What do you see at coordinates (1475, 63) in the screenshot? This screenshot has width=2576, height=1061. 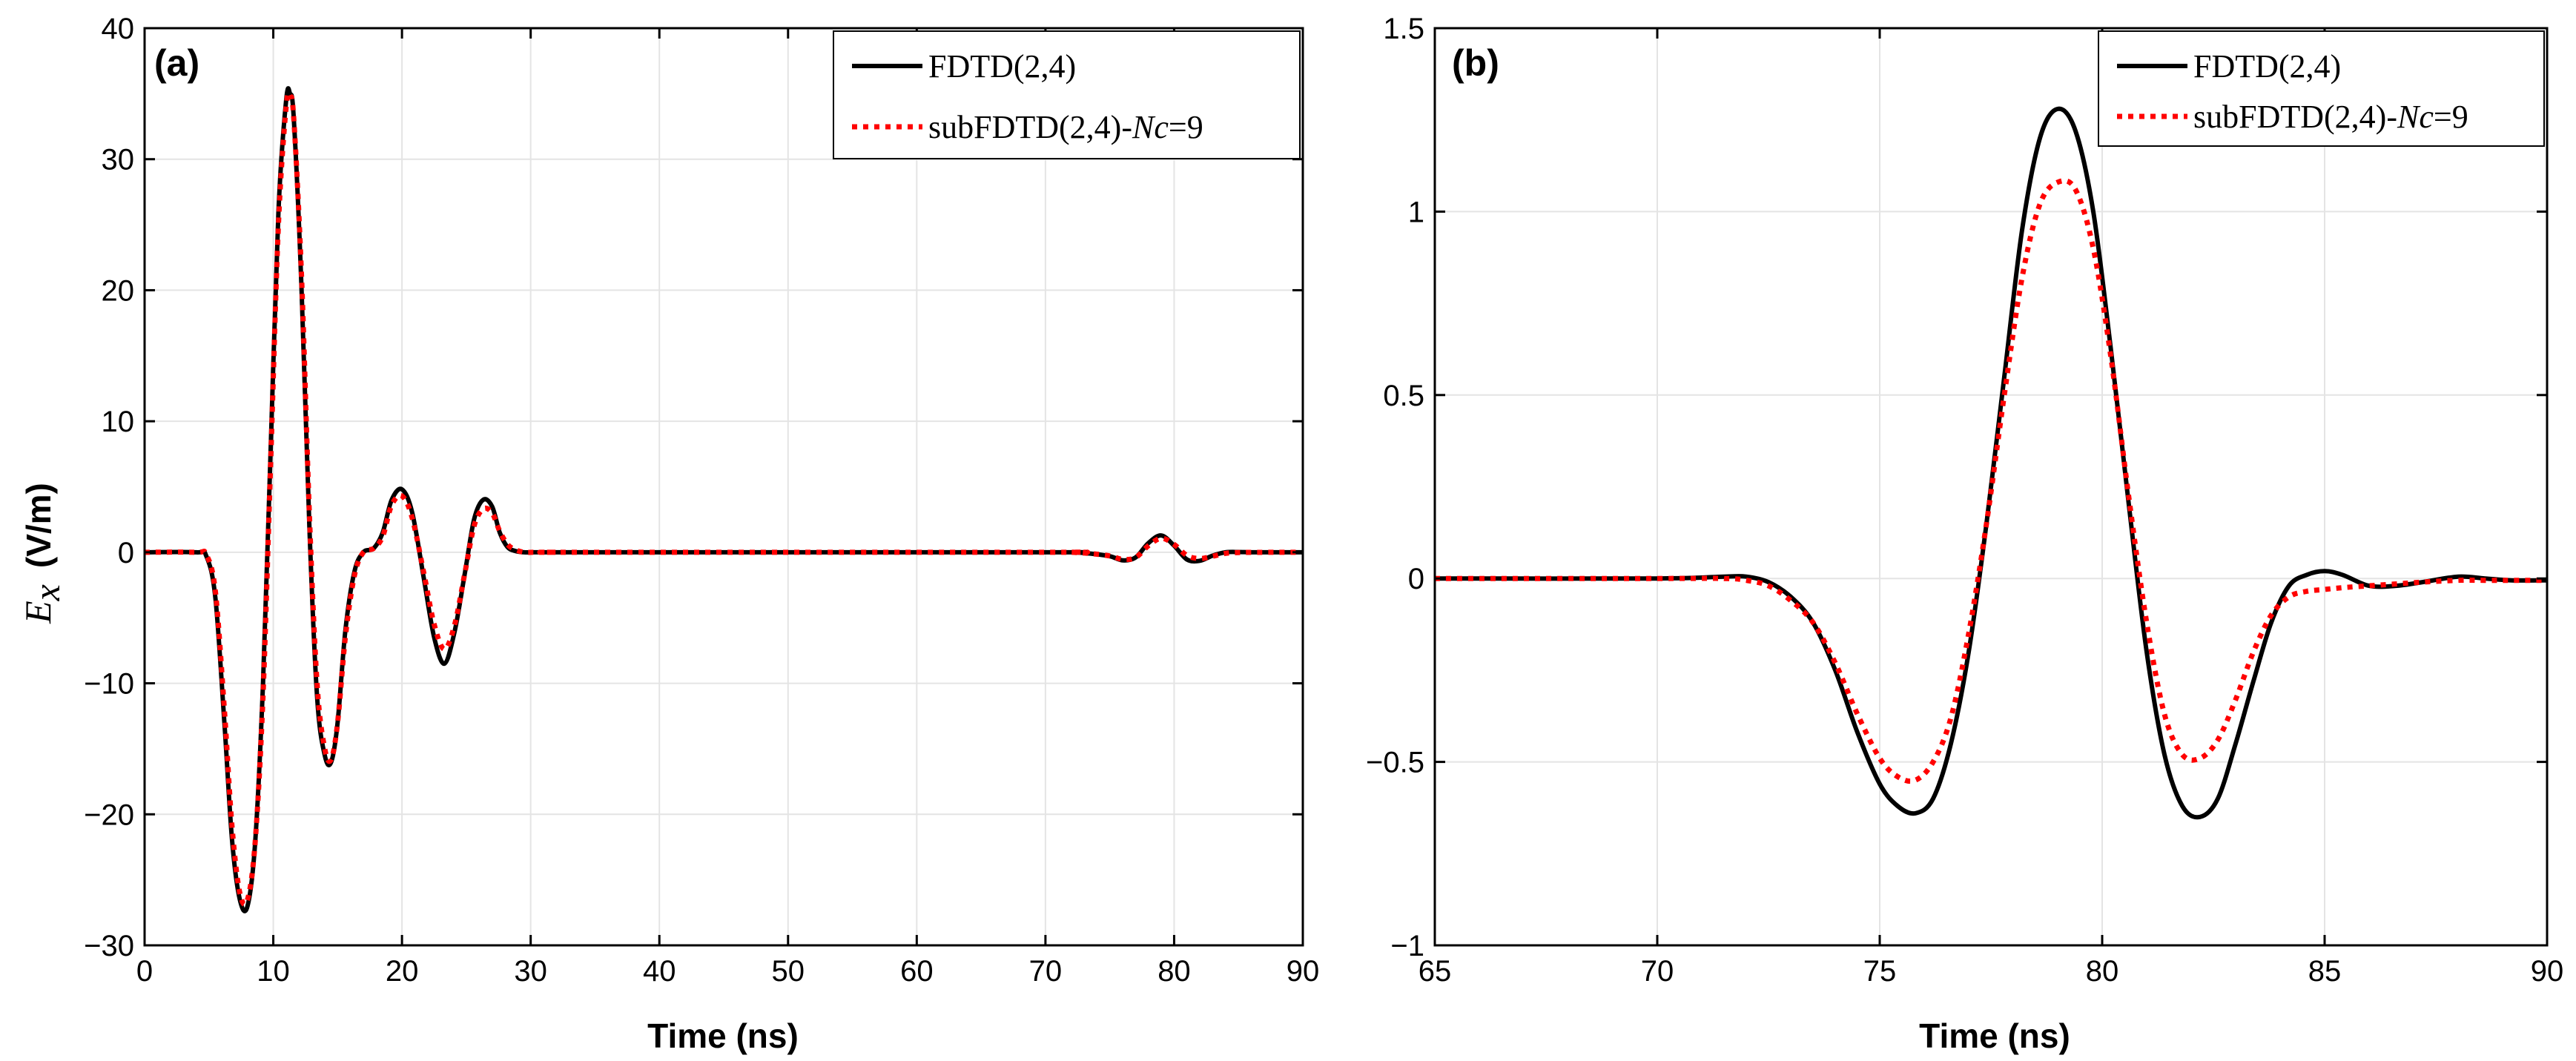 I see `panel-label-b: (b)` at bounding box center [1475, 63].